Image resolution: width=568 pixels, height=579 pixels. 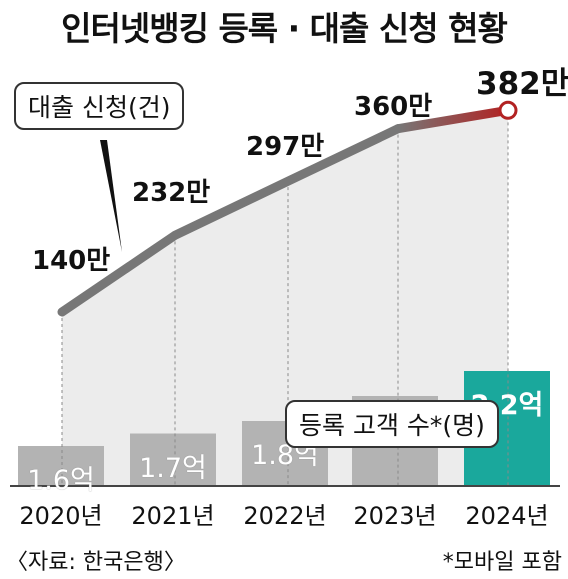 I want to click on x-tick-label: 2020년, so click(x=61, y=516).